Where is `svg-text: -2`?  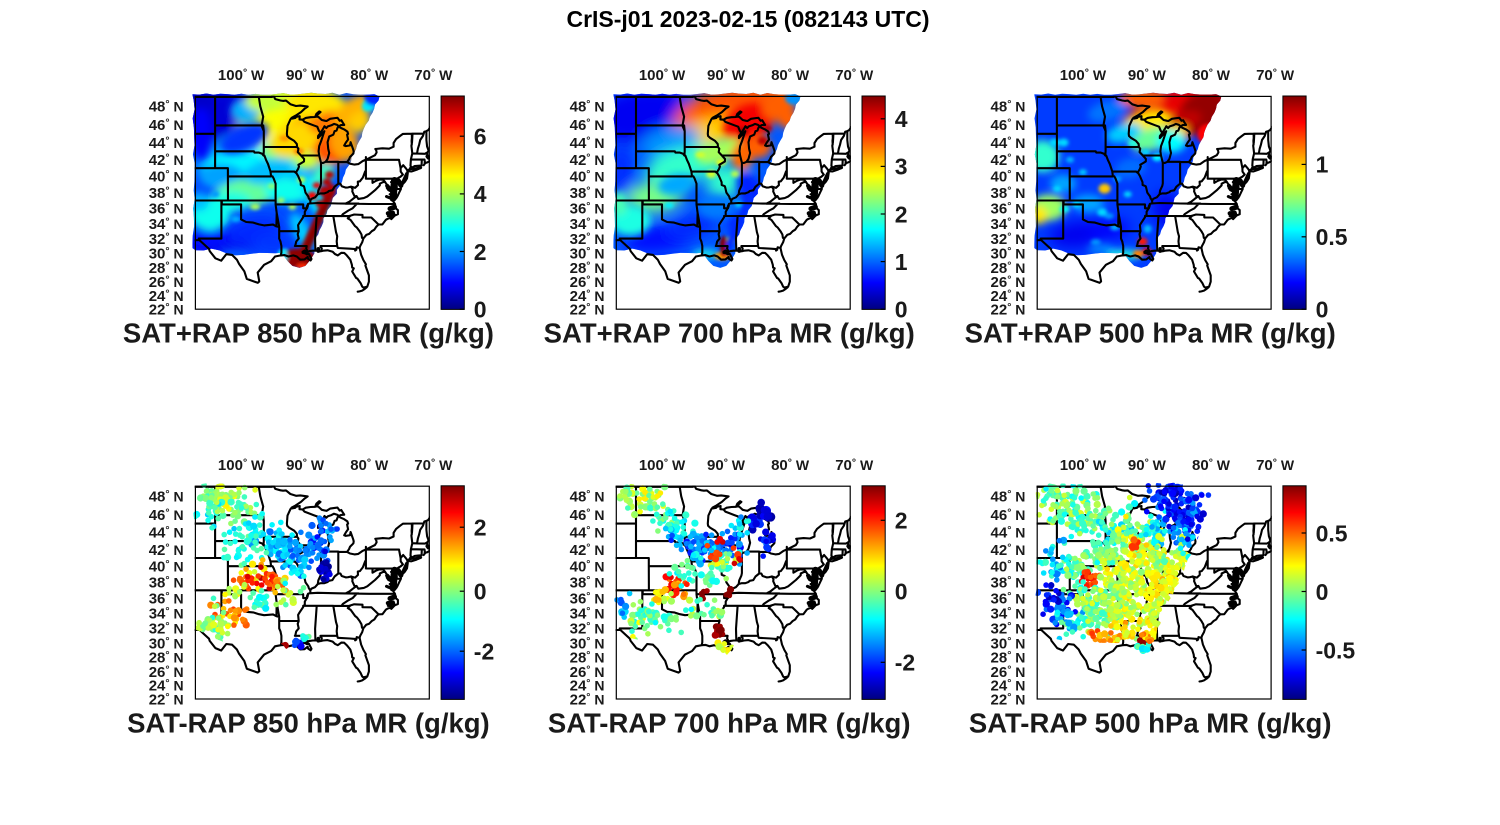
svg-text: -2 is located at coordinates (905, 663).